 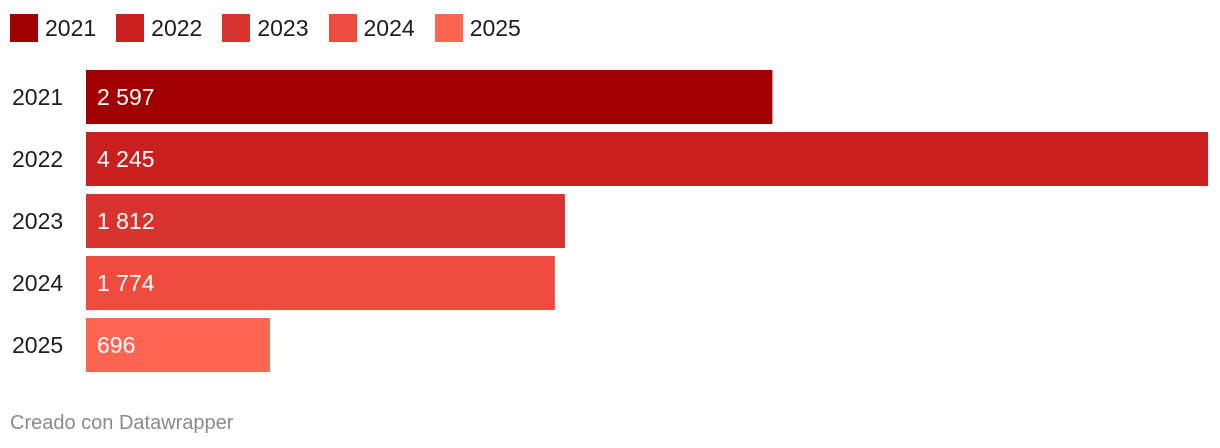 I want to click on legend-label: 2025, so click(x=495, y=28).